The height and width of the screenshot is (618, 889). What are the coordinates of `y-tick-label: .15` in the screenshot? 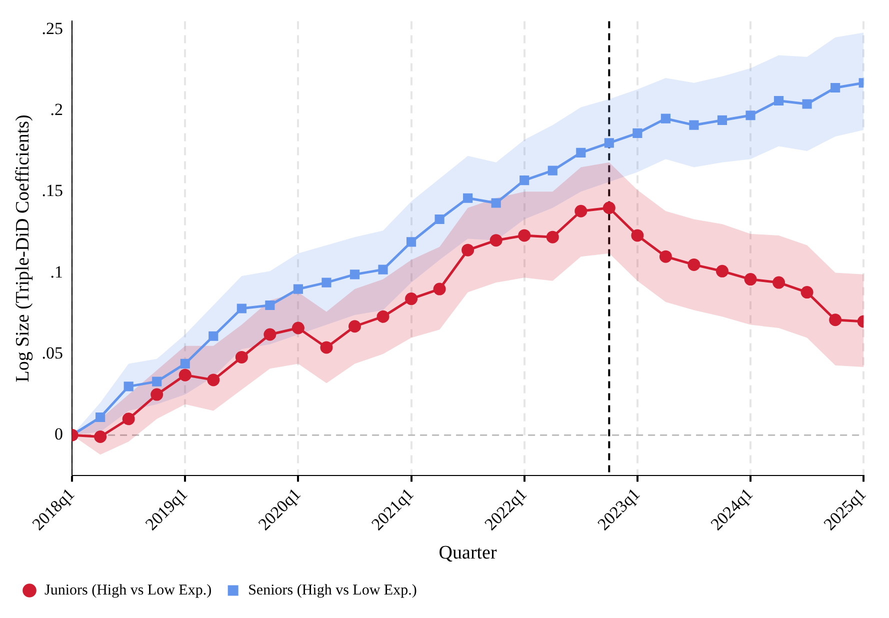 It's located at (53, 190).